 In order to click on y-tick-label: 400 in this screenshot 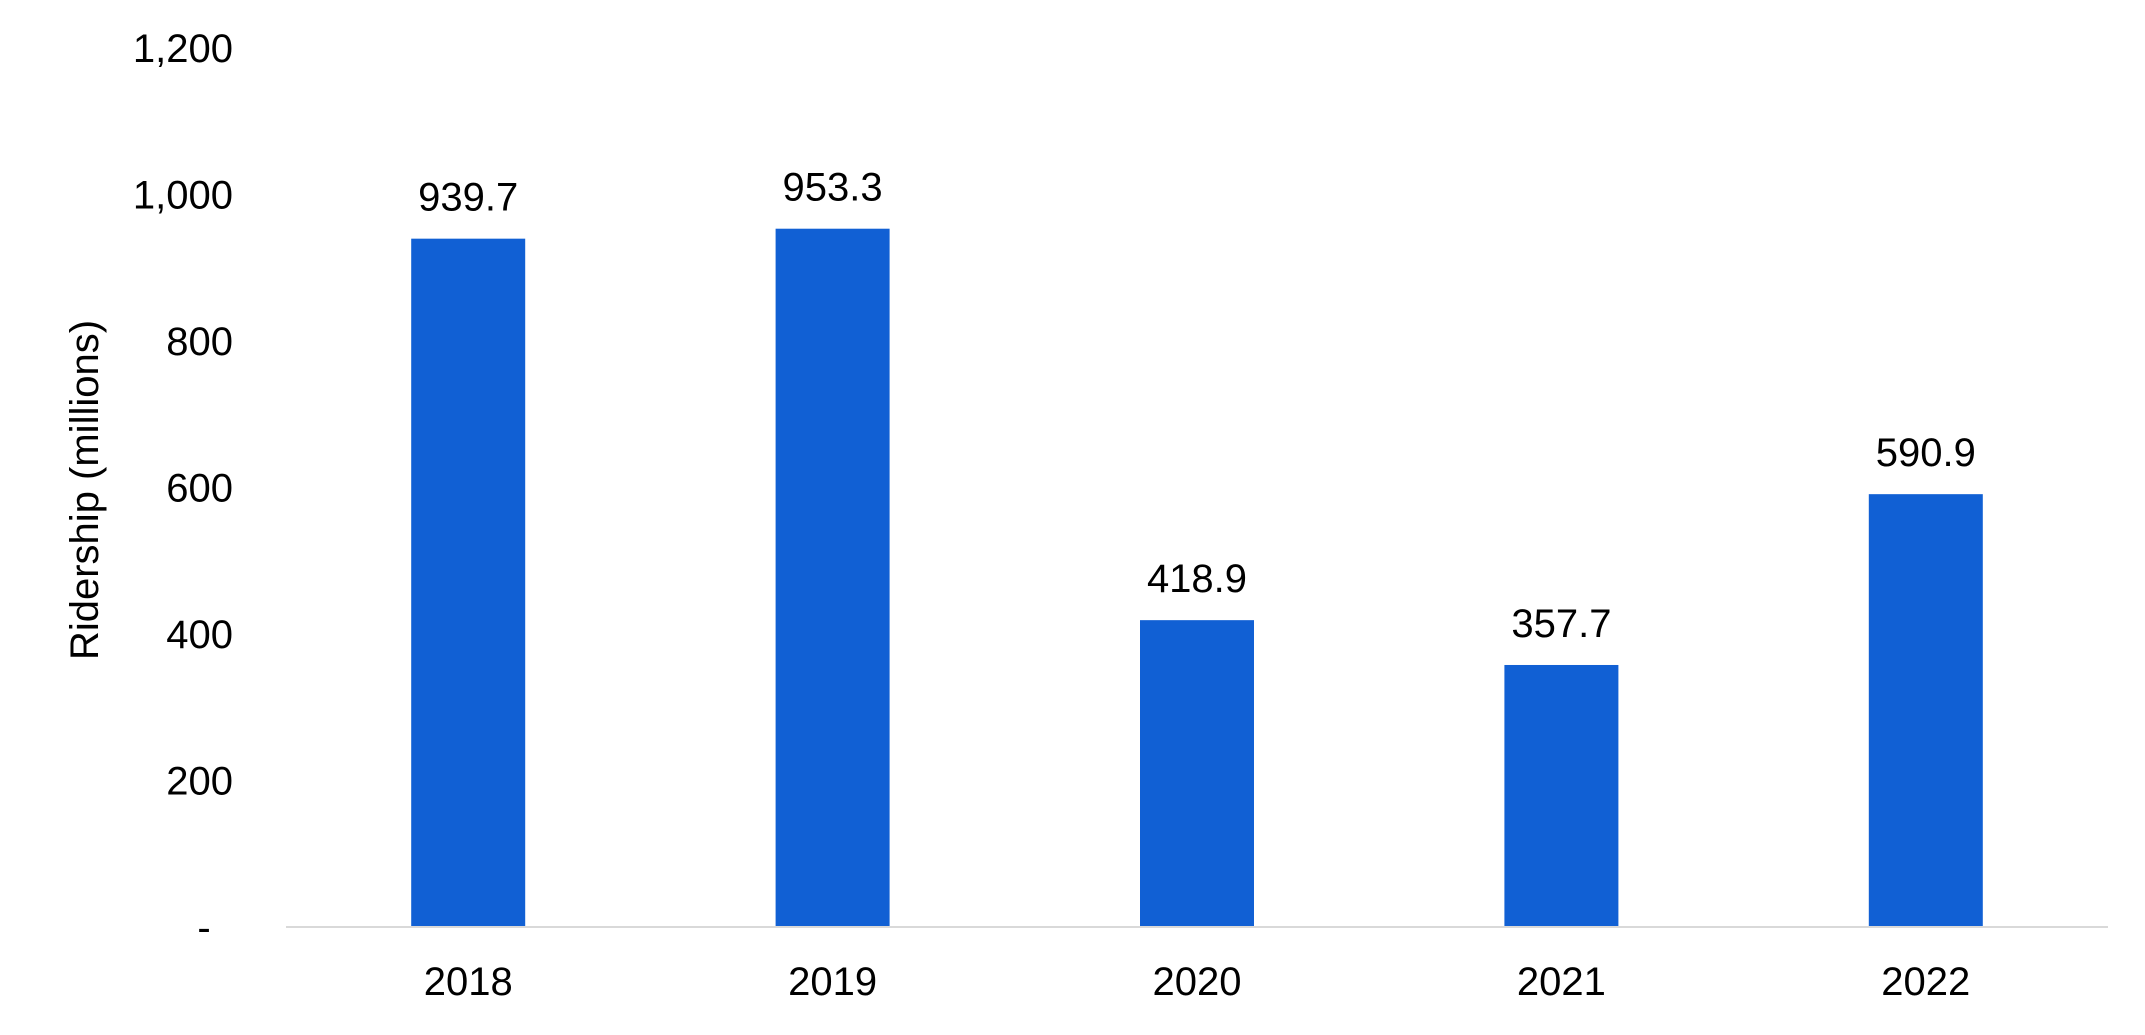, I will do `click(199, 635)`.